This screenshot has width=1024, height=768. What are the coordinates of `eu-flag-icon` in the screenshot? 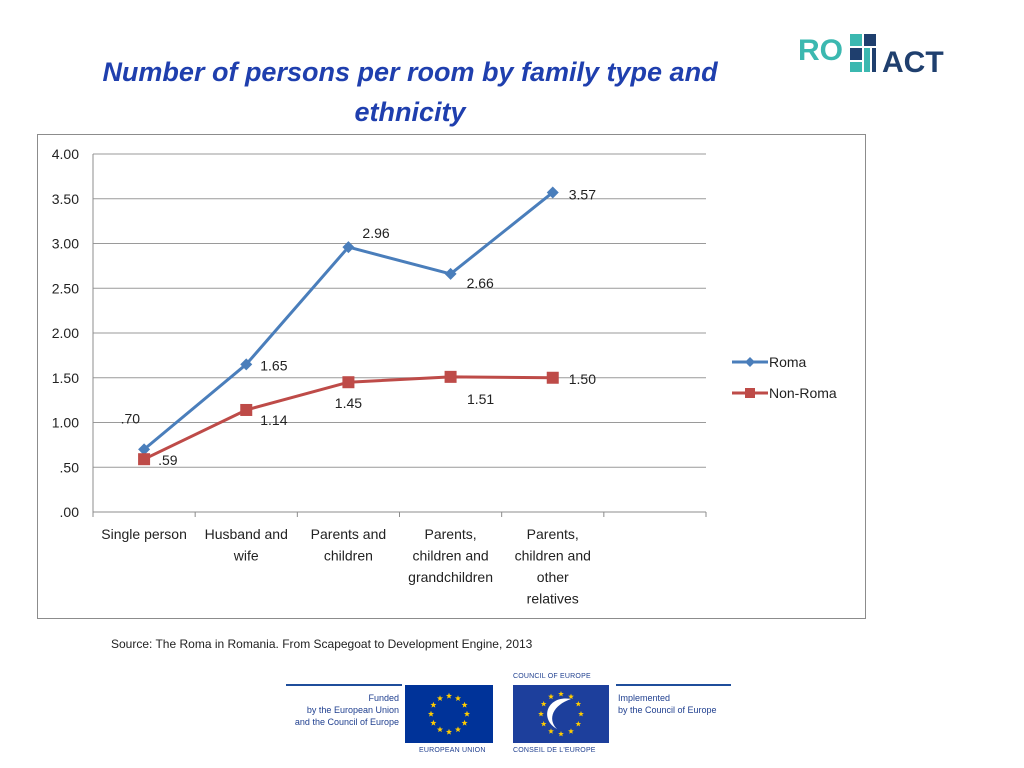 It's located at (449, 714).